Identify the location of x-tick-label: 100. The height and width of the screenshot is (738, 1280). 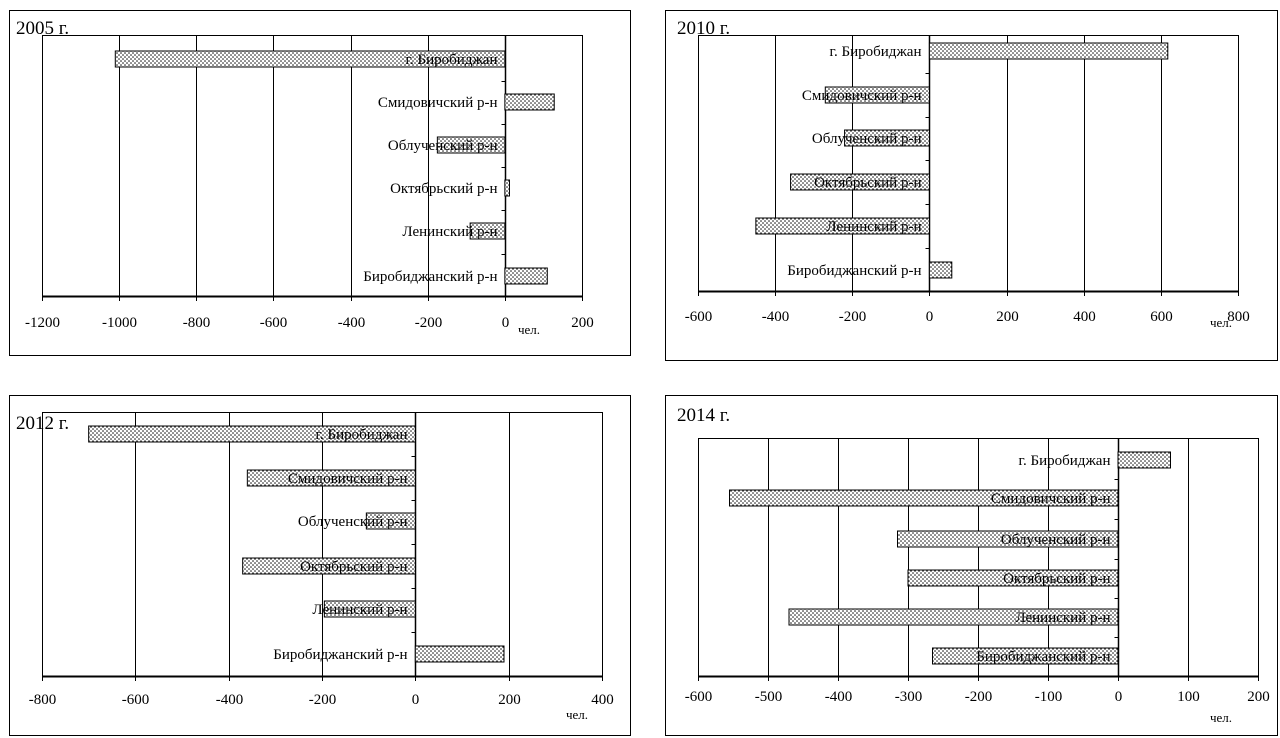
(1188, 697).